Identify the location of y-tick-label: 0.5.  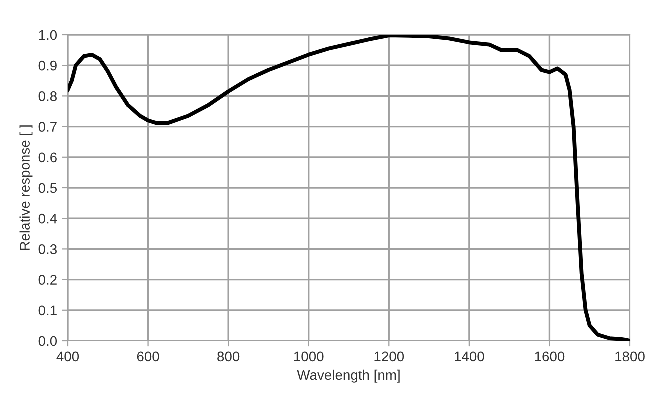
(48, 188).